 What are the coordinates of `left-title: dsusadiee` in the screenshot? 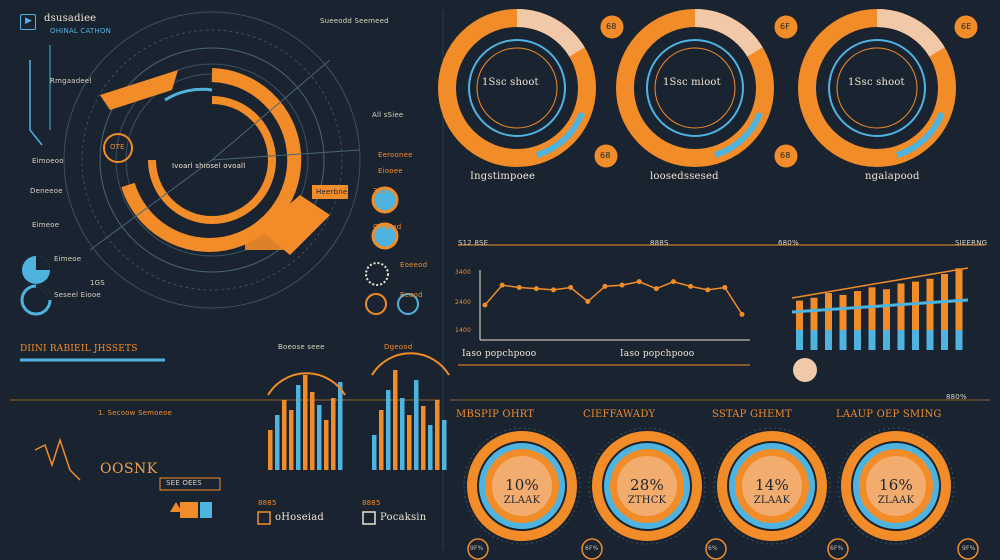 It's located at (70, 18).